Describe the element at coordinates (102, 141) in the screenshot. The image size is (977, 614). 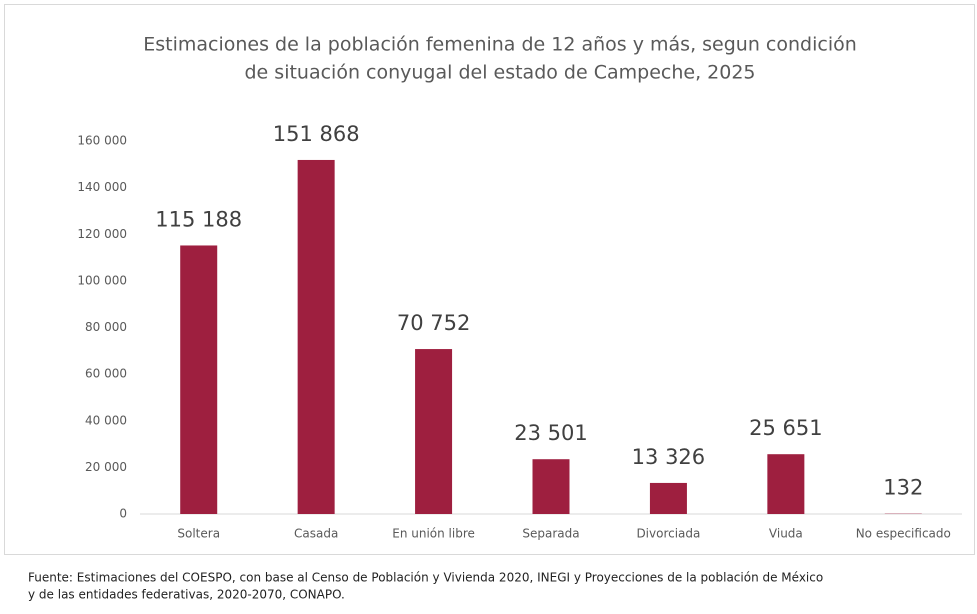
I see `y-tick-label: 160 000` at that location.